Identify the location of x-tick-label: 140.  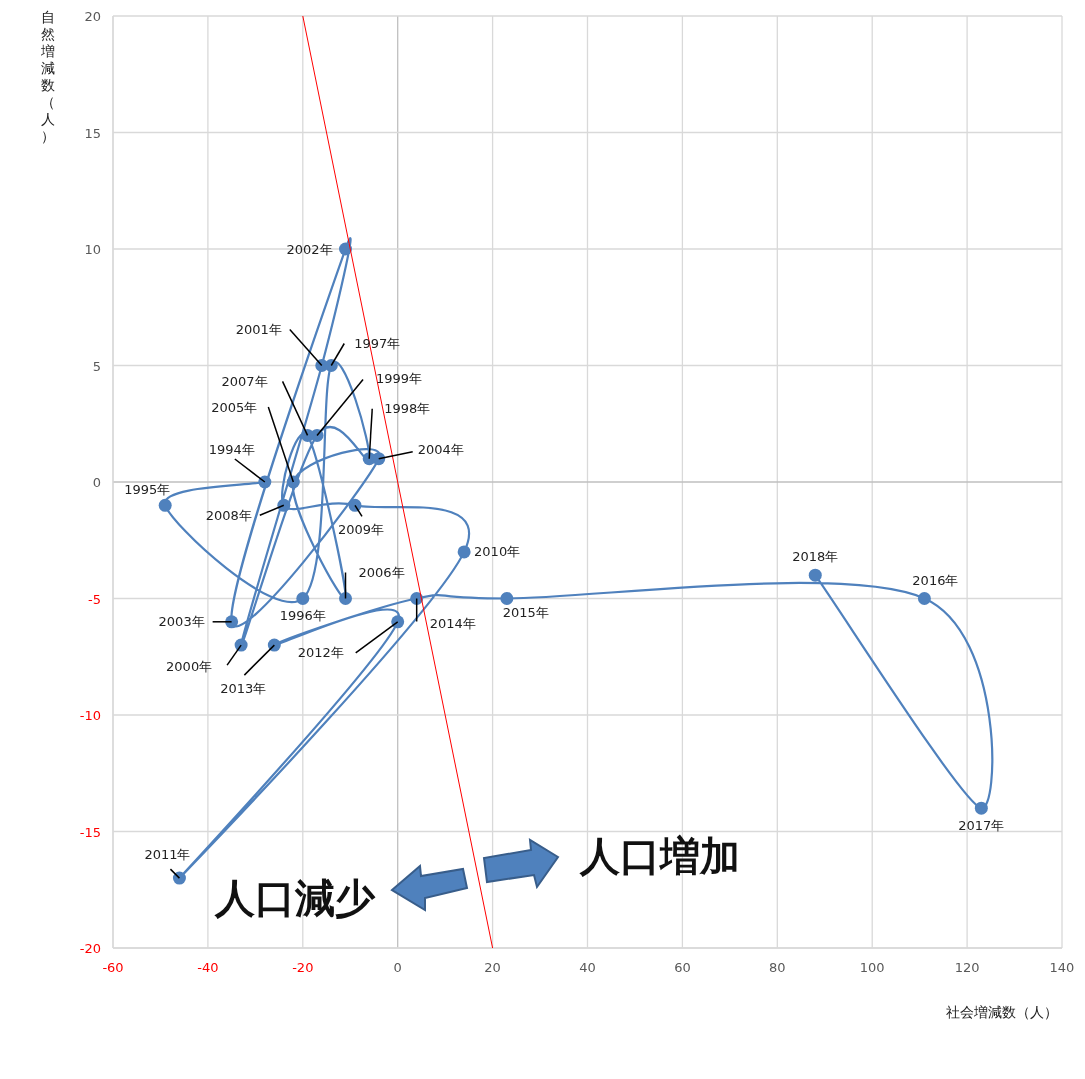
(1062, 967).